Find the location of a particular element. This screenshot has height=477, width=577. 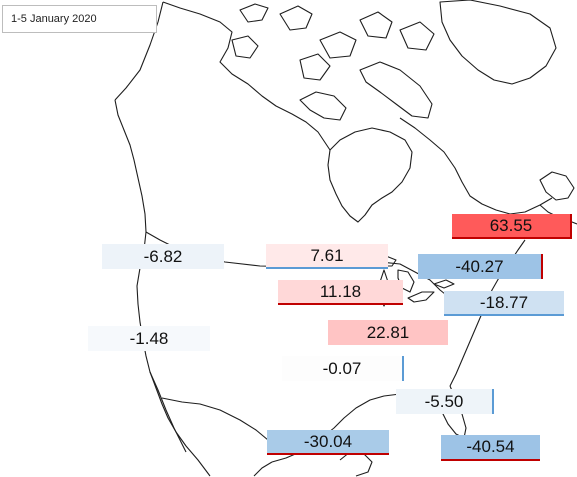

newfoundland is located at coordinates (557, 186).